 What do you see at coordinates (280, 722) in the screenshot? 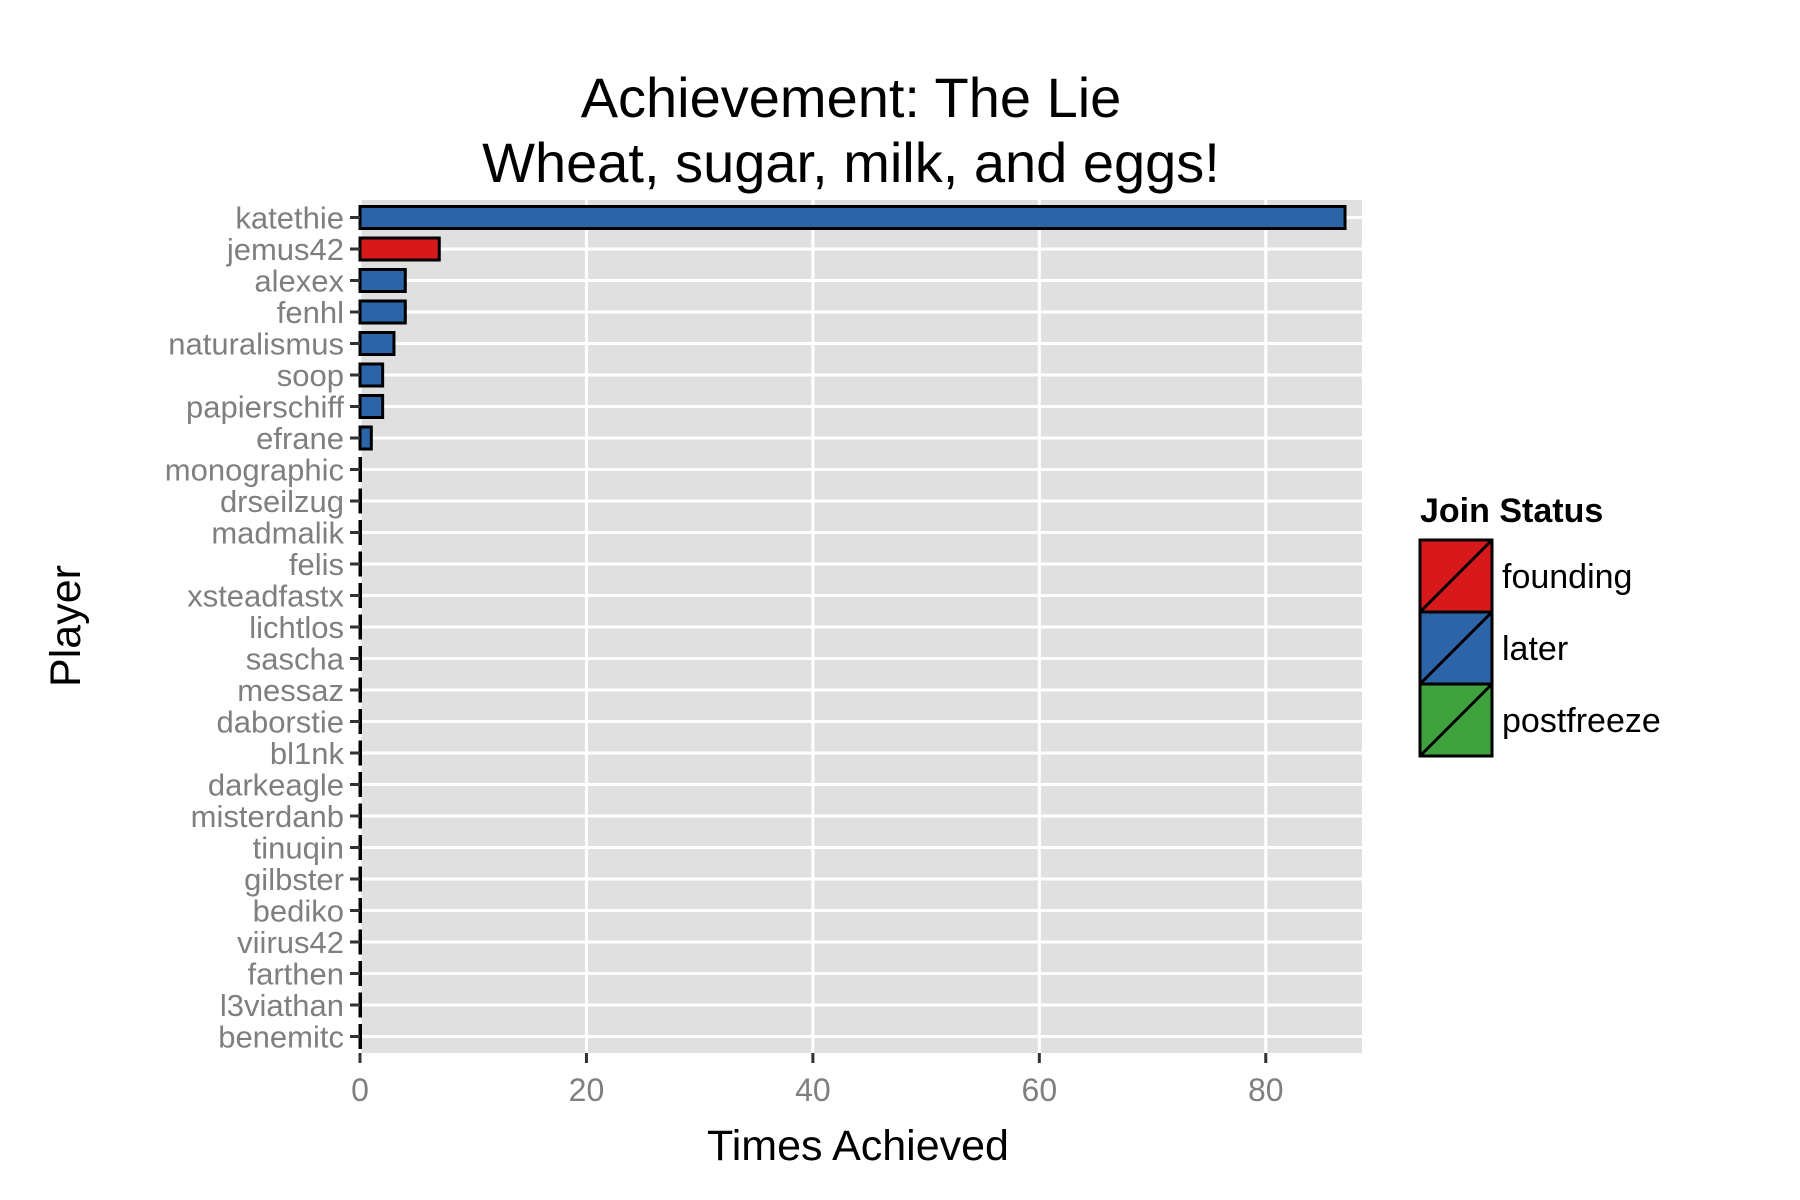
I see `y-tick-label: daborstie` at bounding box center [280, 722].